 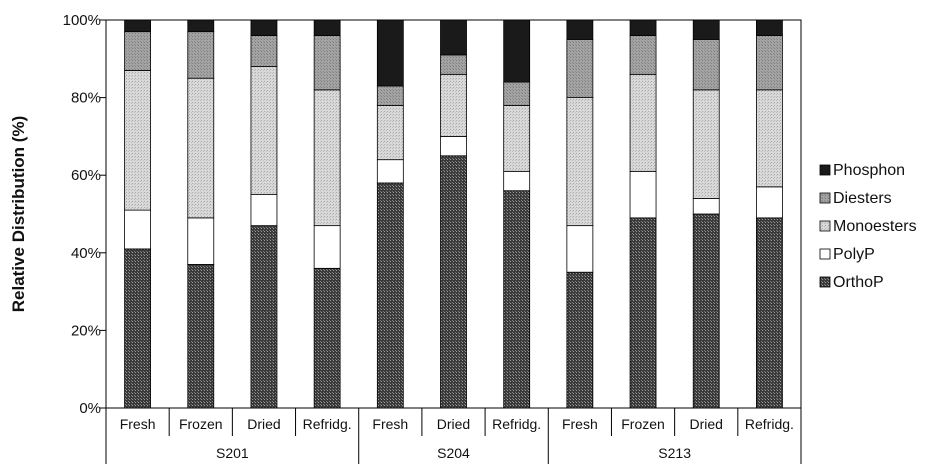 I want to click on y-axis-label: Relative Distribution (%), so click(x=18, y=214).